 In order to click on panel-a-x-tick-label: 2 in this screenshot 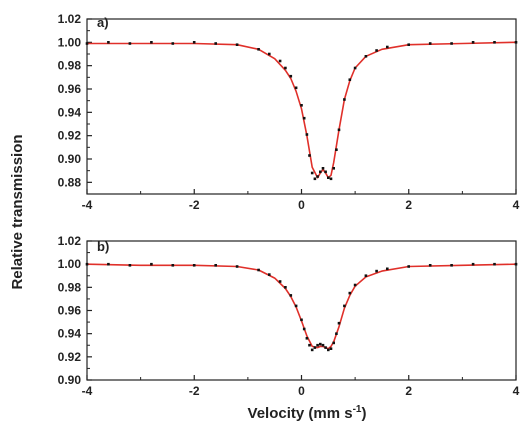, I will do `click(408, 205)`.